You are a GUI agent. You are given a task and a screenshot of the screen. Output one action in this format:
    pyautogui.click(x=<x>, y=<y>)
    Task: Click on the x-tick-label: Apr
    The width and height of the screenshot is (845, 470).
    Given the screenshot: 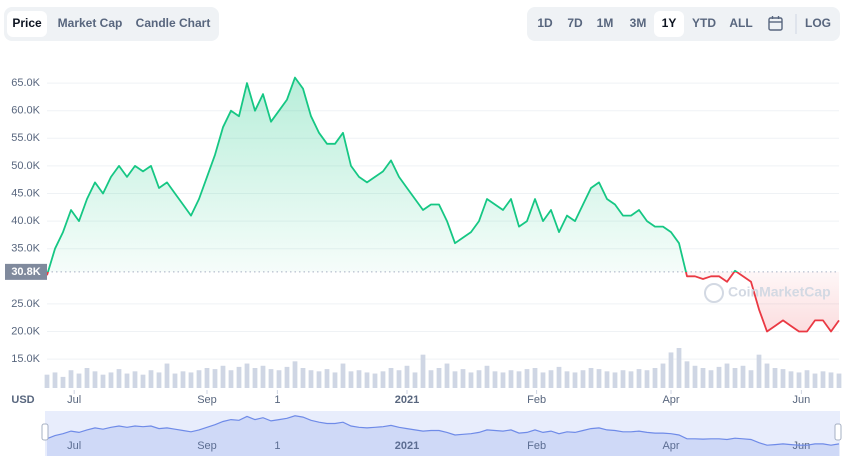 What is the action you would take?
    pyautogui.click(x=670, y=400)
    